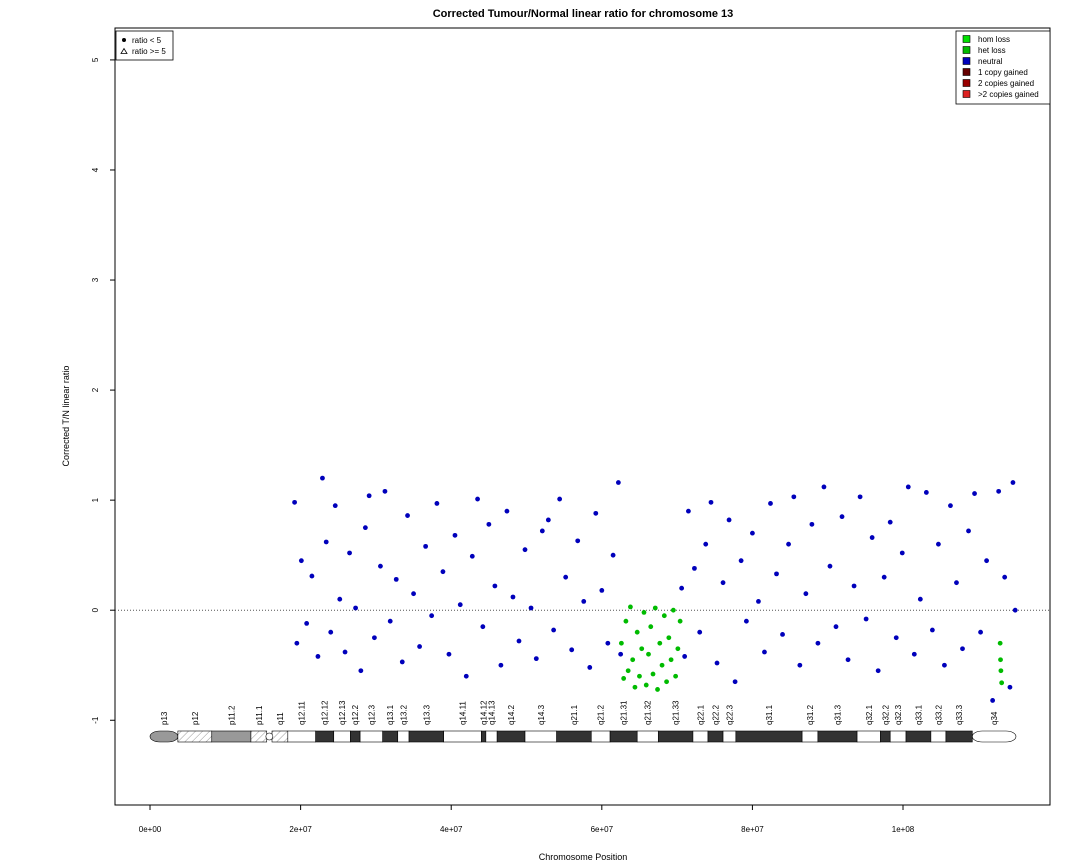  What do you see at coordinates (426, 714) in the screenshot?
I see `band-label: q13.3` at bounding box center [426, 714].